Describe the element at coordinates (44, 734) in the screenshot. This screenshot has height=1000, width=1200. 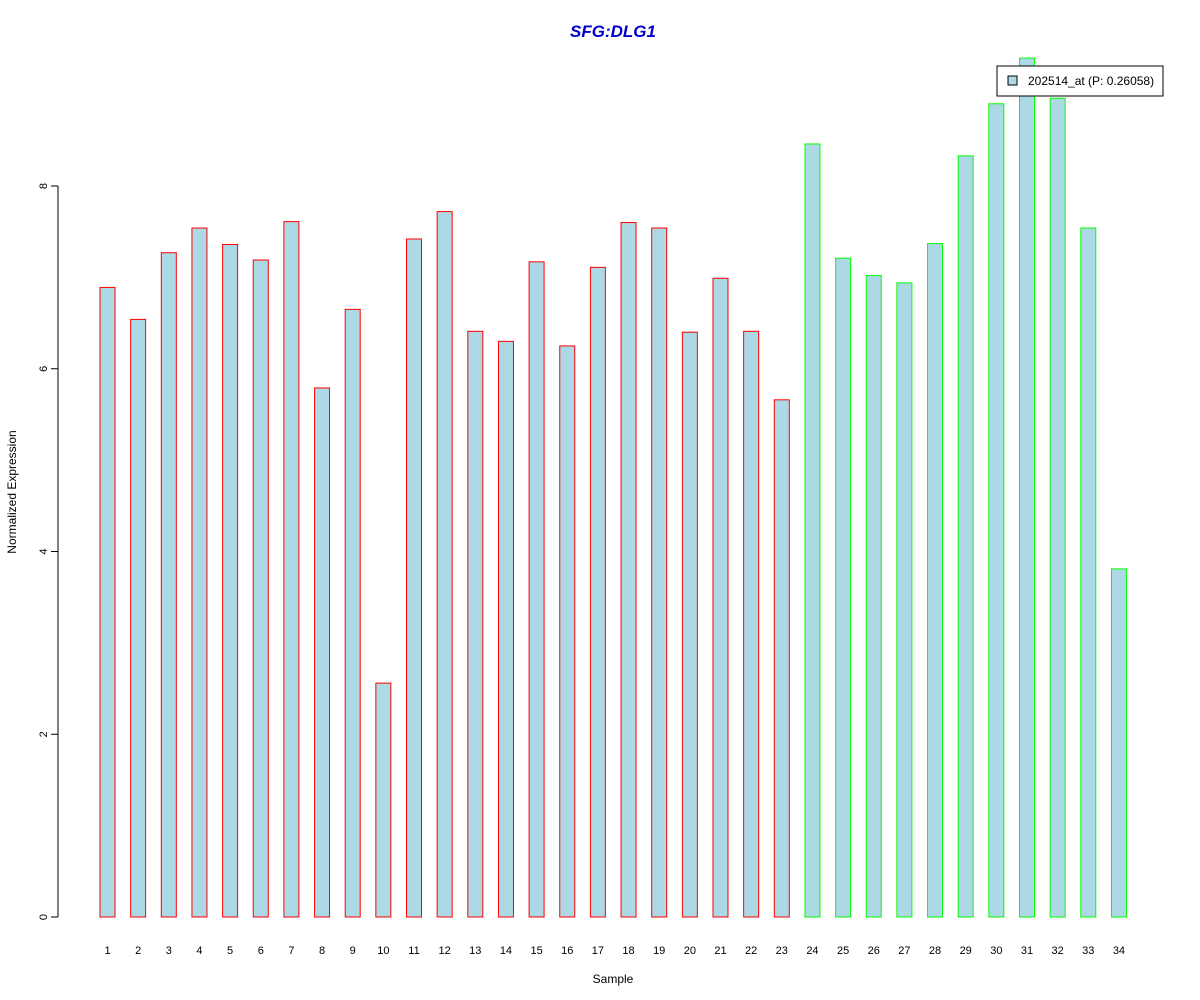
I see `y-tick-label: 2` at that location.